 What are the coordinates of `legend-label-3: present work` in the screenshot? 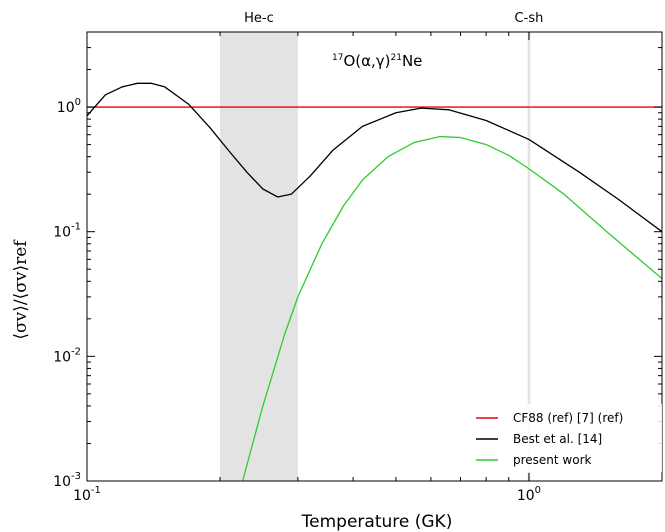 It's located at (552, 460).